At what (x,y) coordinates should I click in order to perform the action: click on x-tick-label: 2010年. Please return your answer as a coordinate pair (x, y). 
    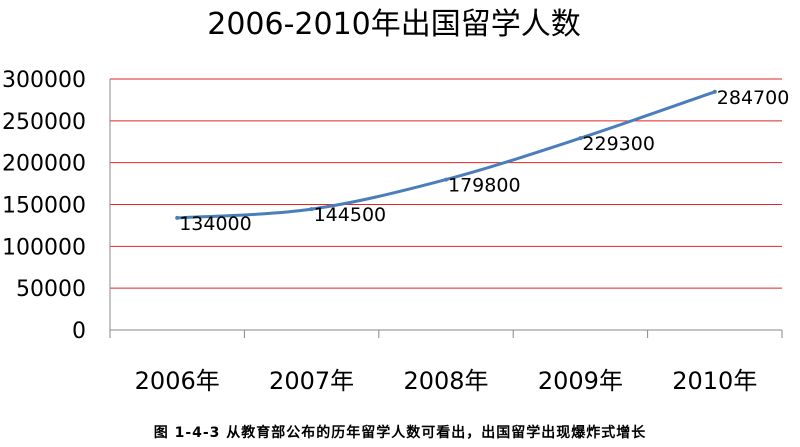
    Looking at the image, I should click on (714, 381).